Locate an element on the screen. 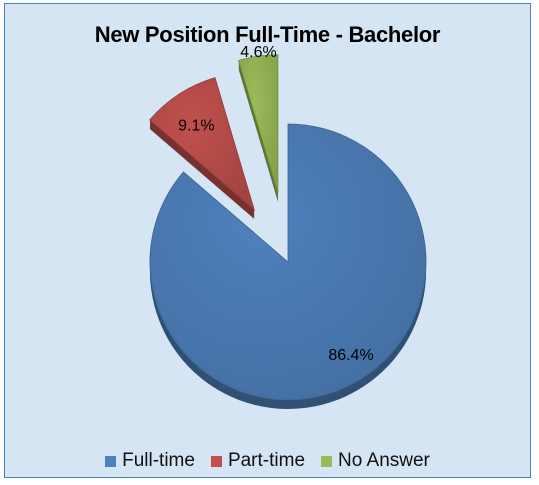  legend: Full-time Part-time No Answer is located at coordinates (267, 461).